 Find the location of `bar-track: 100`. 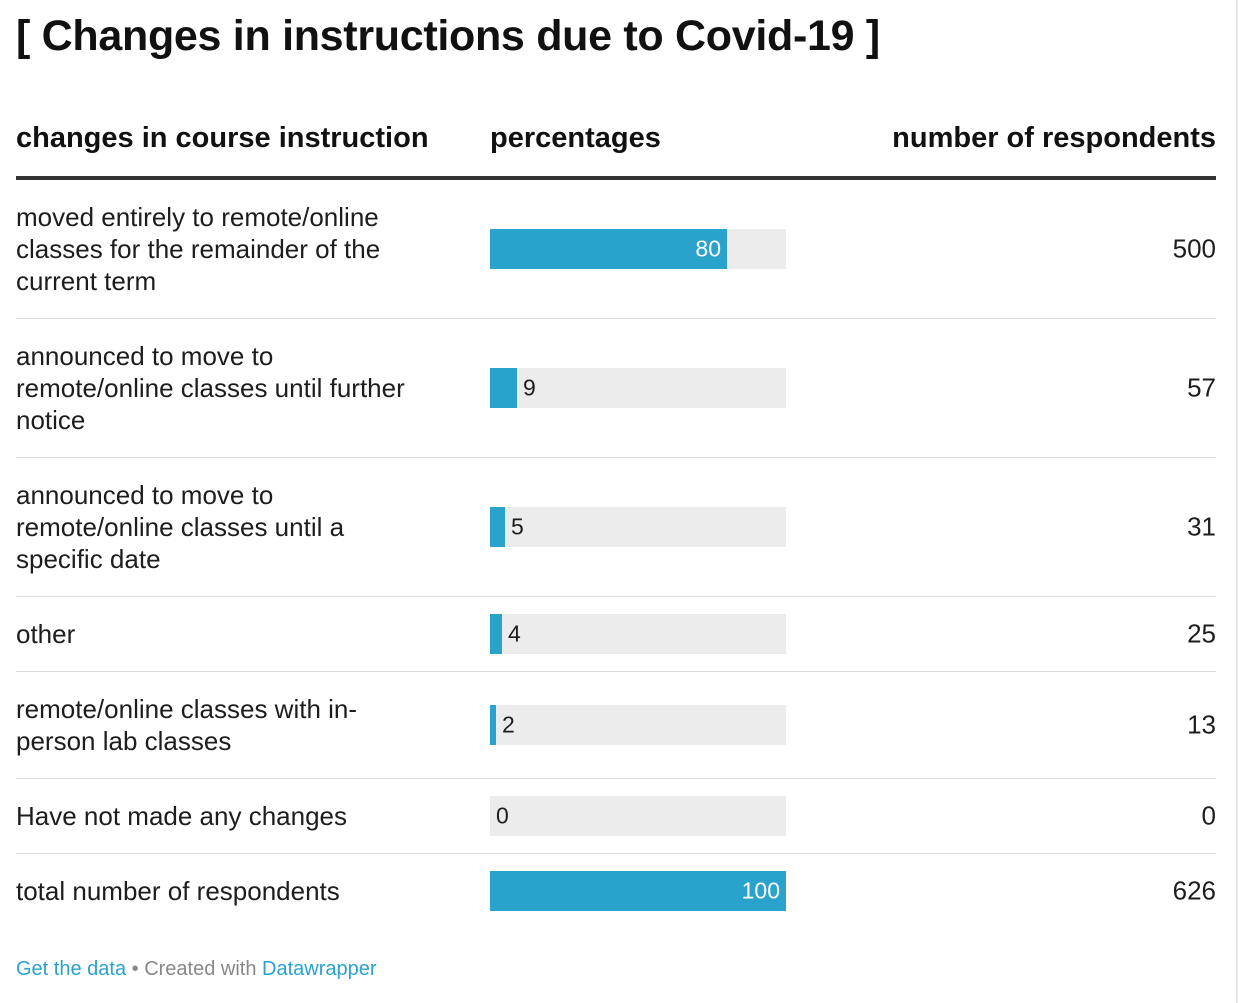

bar-track: 100 is located at coordinates (638, 891).